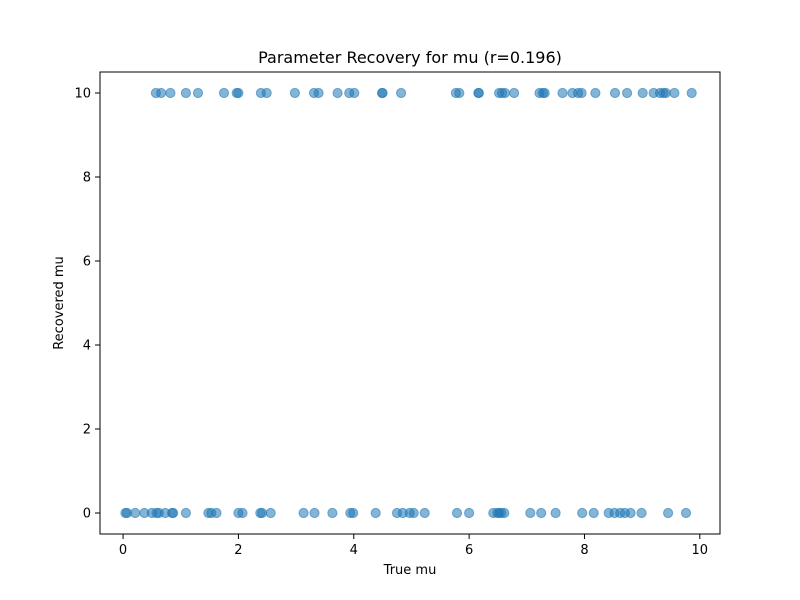 This screenshot has width=800, height=600. What do you see at coordinates (410, 570) in the screenshot?
I see `x-axis-label: True mu` at bounding box center [410, 570].